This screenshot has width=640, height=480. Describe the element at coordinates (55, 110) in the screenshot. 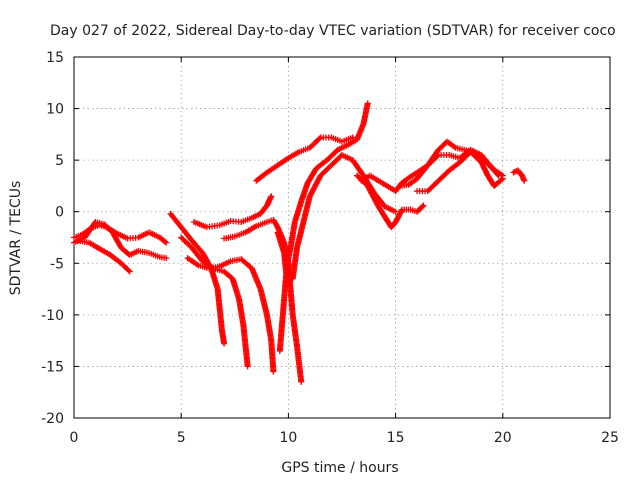

I see `y-tick-label: 10` at that location.